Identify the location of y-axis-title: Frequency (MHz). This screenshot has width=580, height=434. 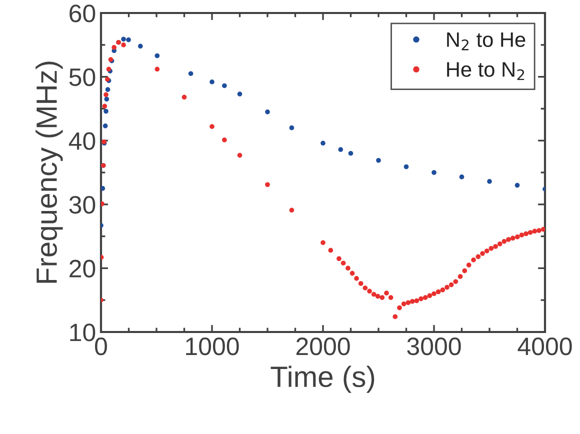
(49, 172).